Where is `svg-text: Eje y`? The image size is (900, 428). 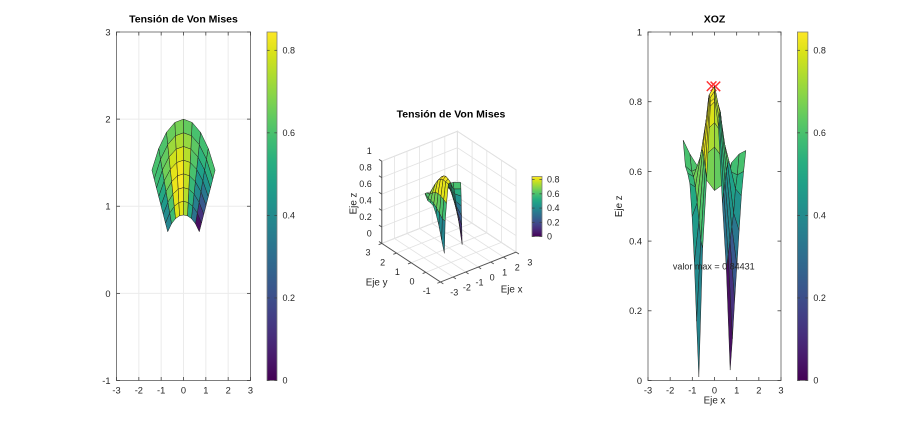
svg-text: Eje y is located at coordinates (377, 283).